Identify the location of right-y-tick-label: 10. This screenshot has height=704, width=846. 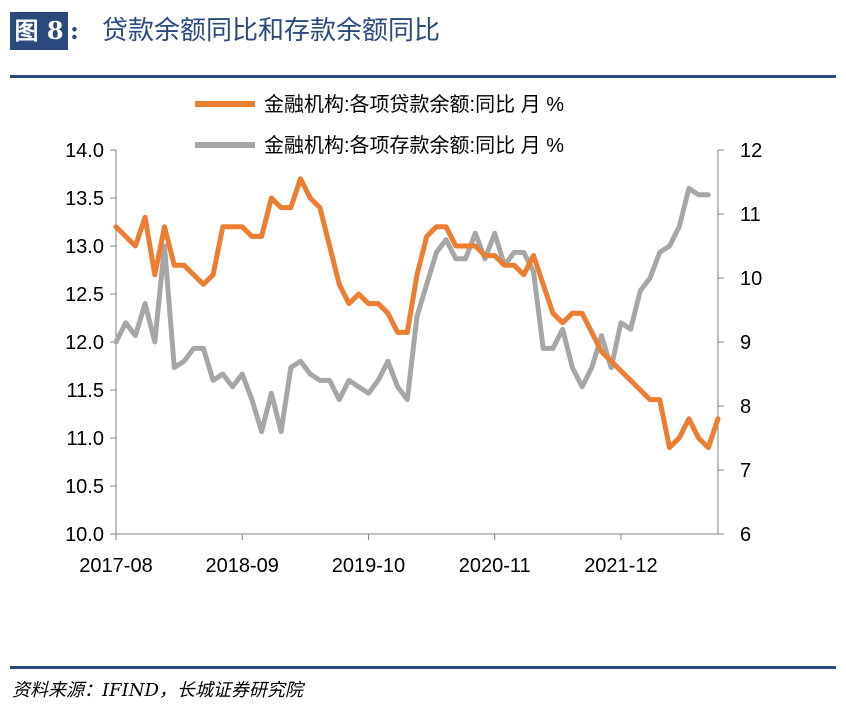
(751, 279).